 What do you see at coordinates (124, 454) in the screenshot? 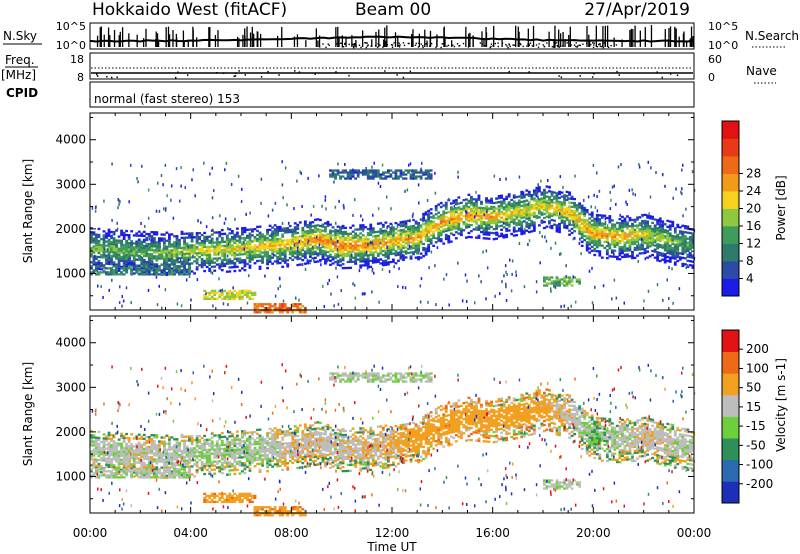
I see `velocity-echo-cell` at bounding box center [124, 454].